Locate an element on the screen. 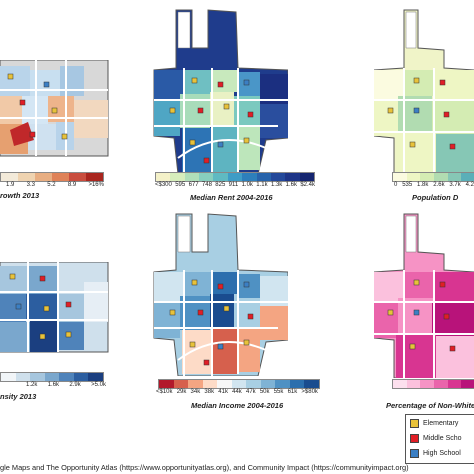 The image size is (474, 474). middle-school-swatch is located at coordinates (414, 438).